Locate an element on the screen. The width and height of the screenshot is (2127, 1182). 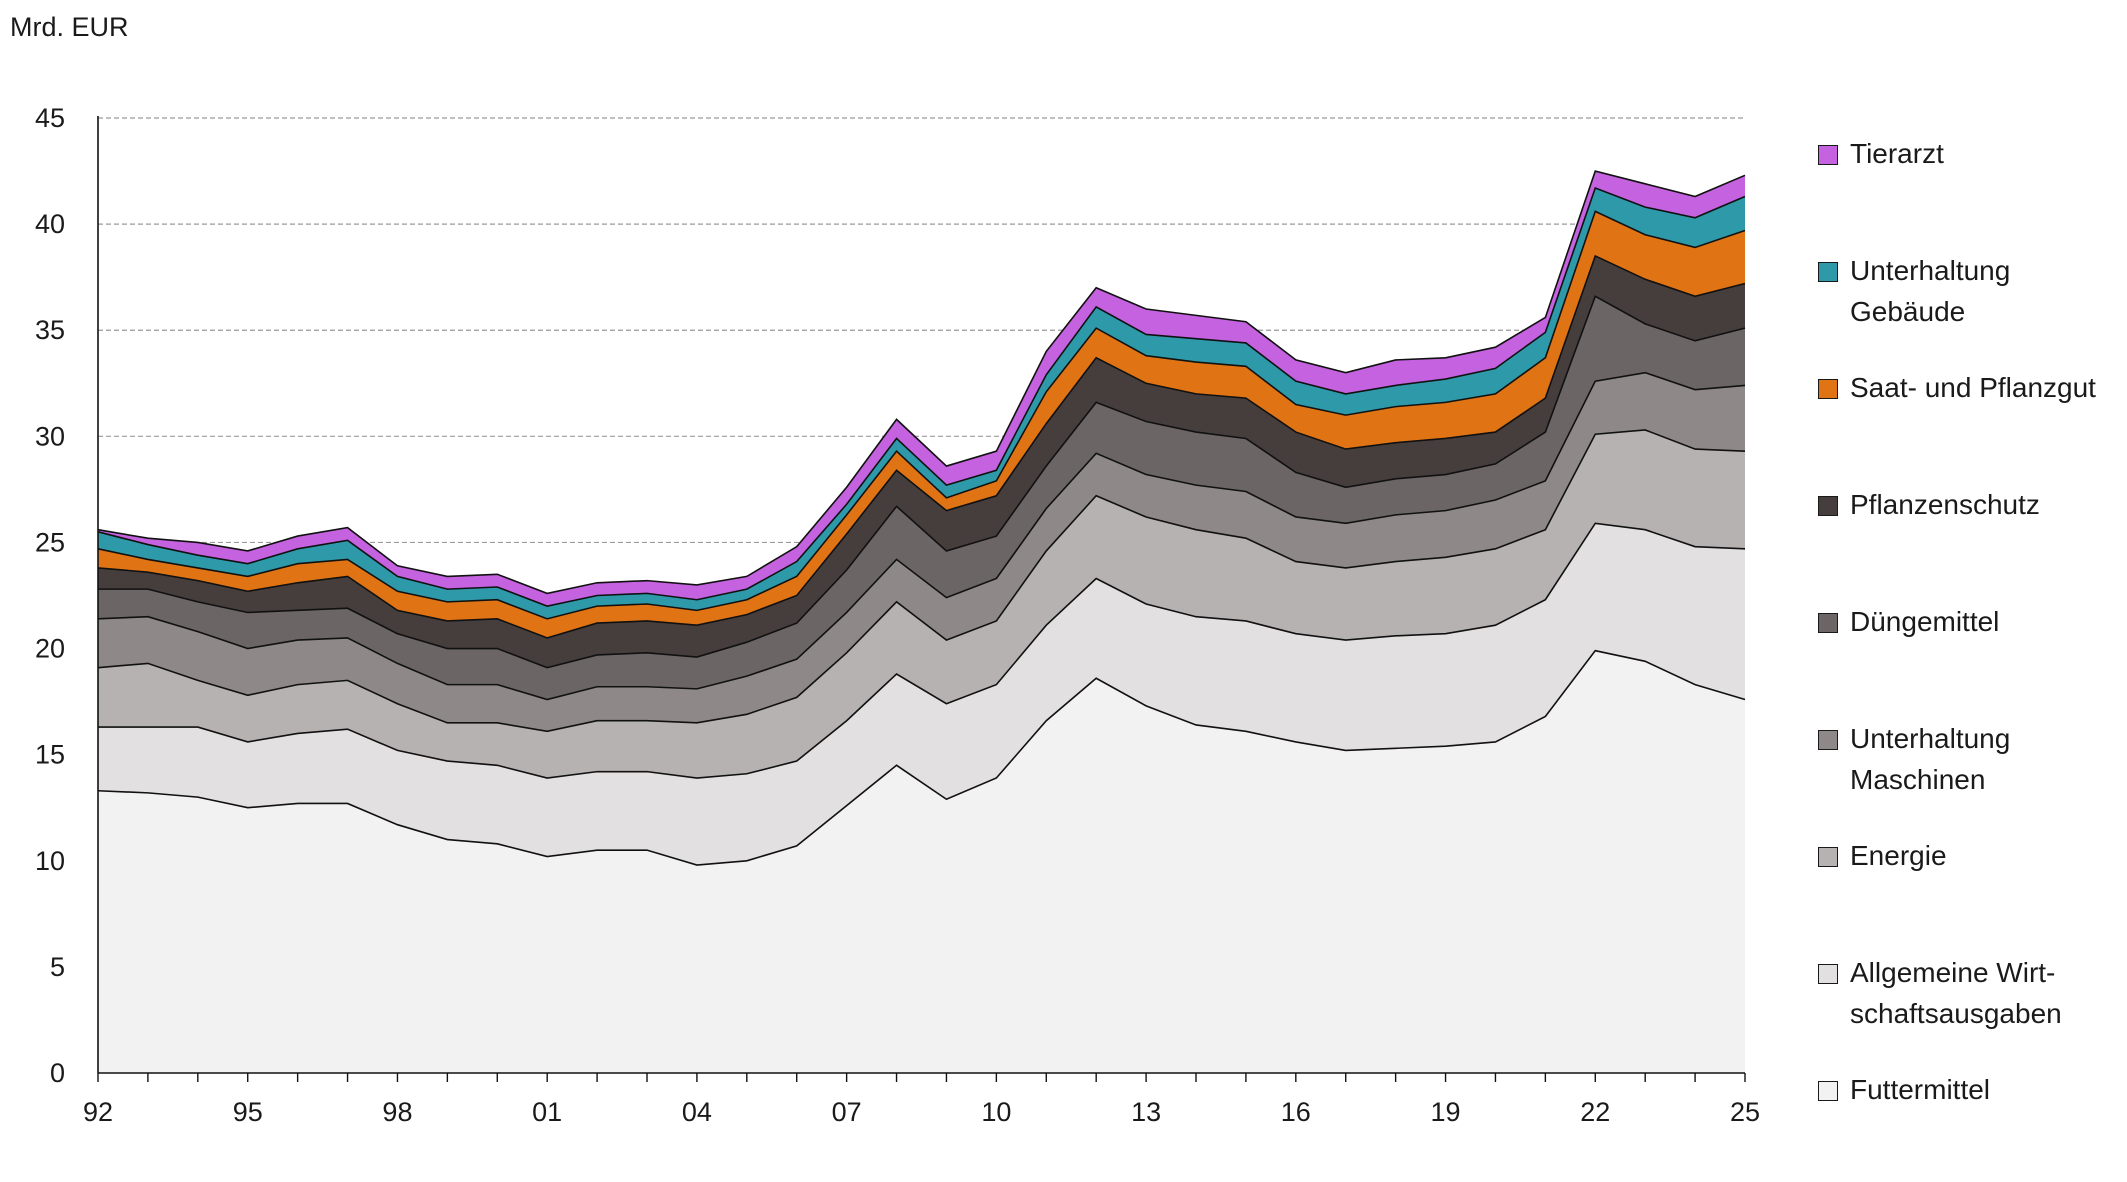
legend-item: Pflanzenschutz is located at coordinates (1929, 507).